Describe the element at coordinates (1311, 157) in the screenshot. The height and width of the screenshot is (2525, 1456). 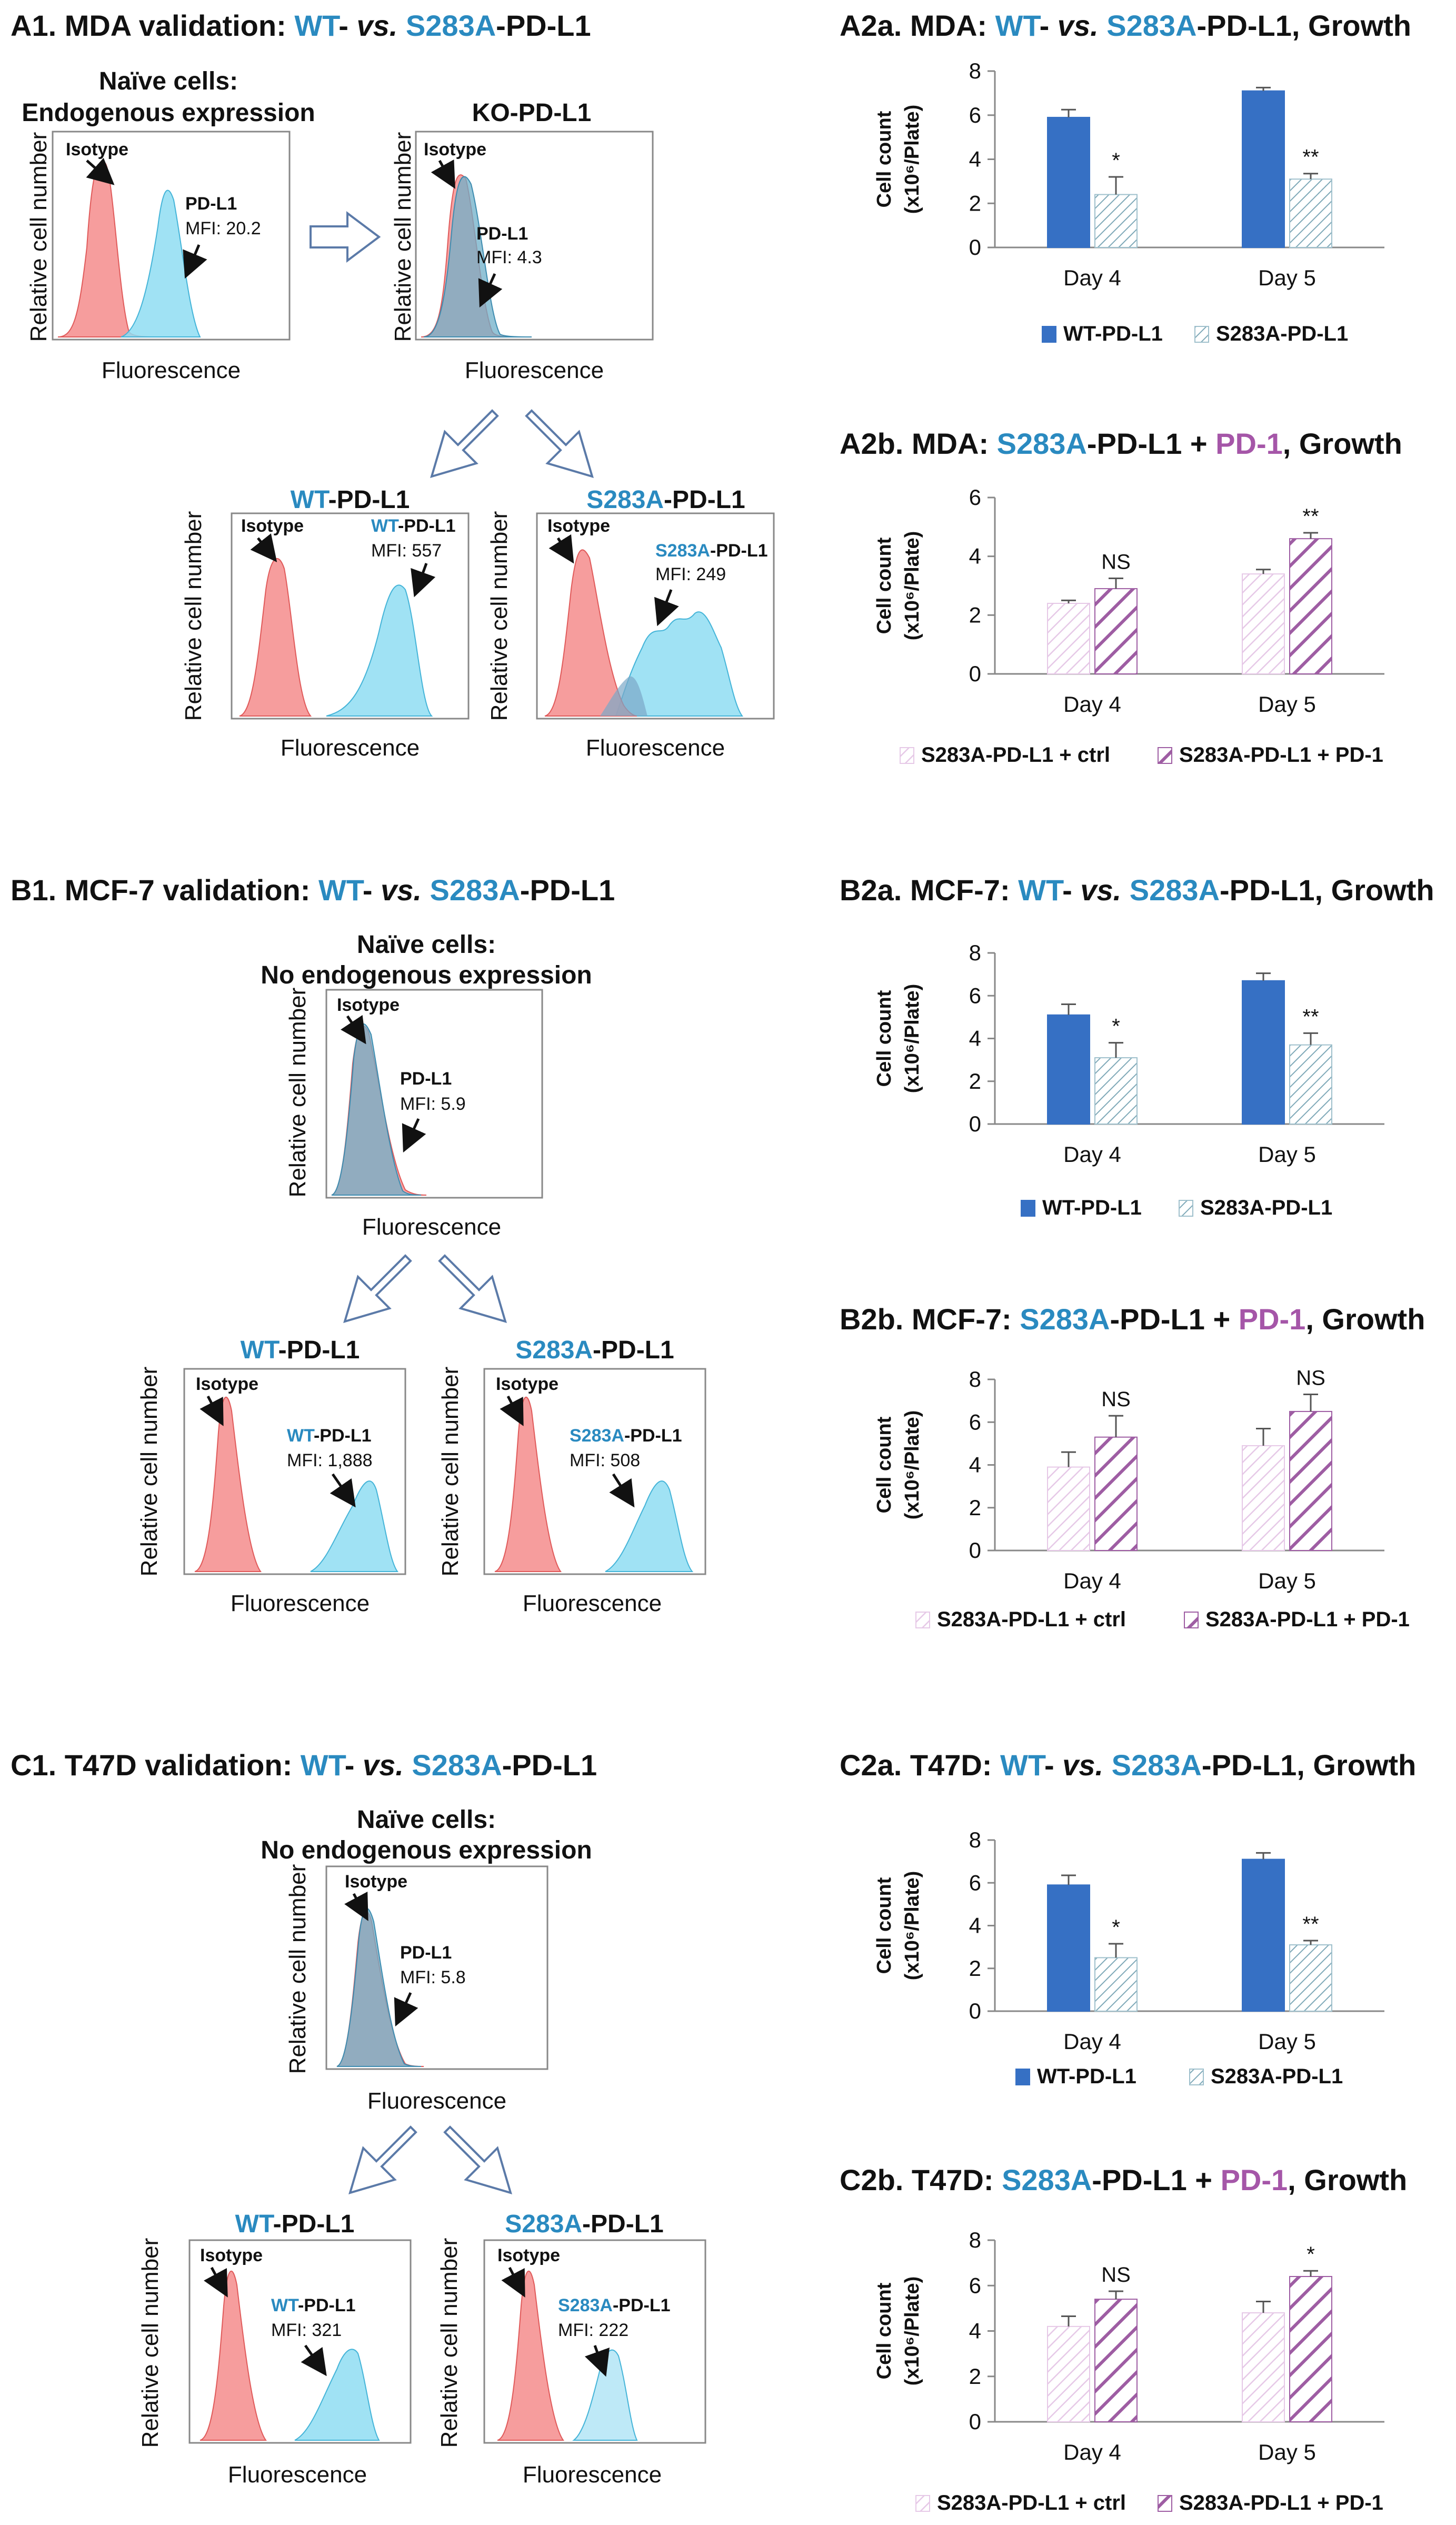
I see `significance-A2a: **` at that location.